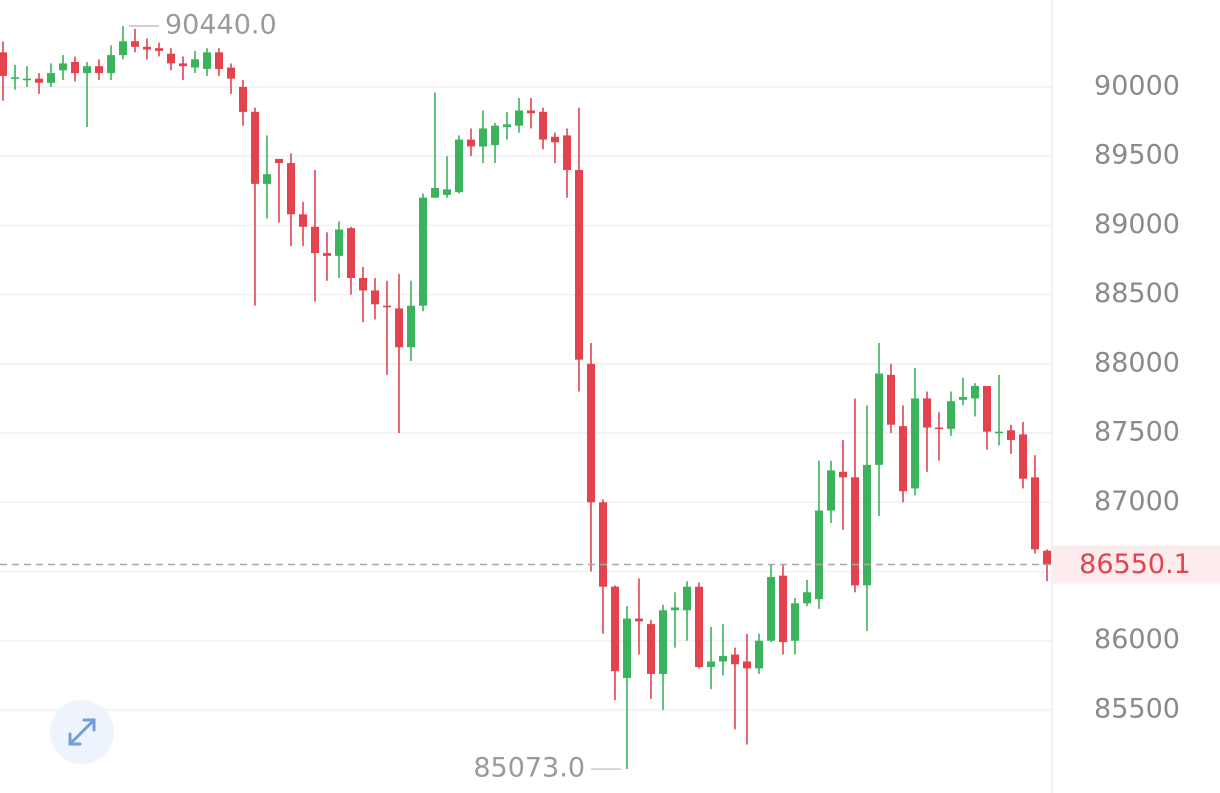  Describe the element at coordinates (1137, 501) in the screenshot. I see `y-tick-label: 87000` at that location.